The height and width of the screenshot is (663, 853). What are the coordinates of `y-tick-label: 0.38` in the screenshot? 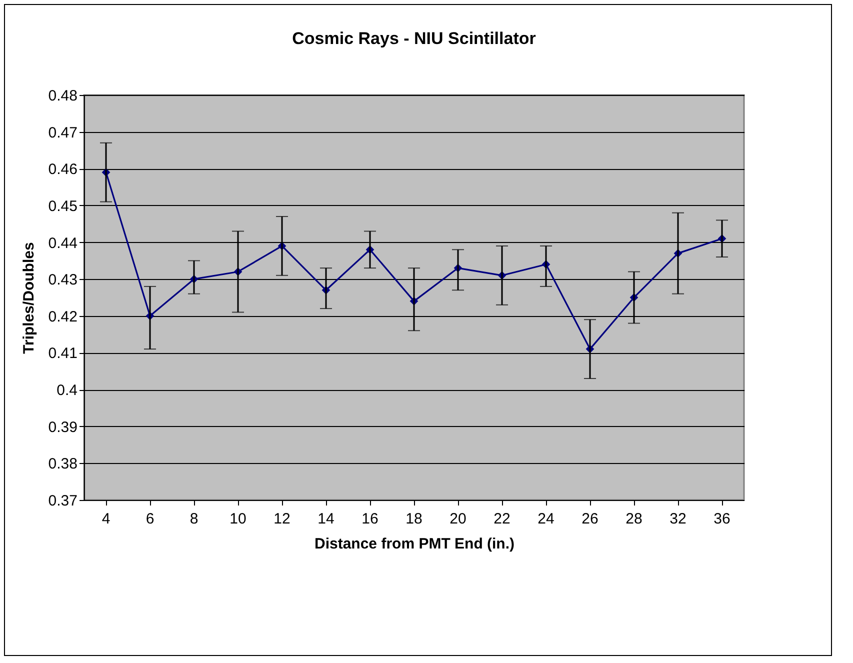 It's located at (63, 464).